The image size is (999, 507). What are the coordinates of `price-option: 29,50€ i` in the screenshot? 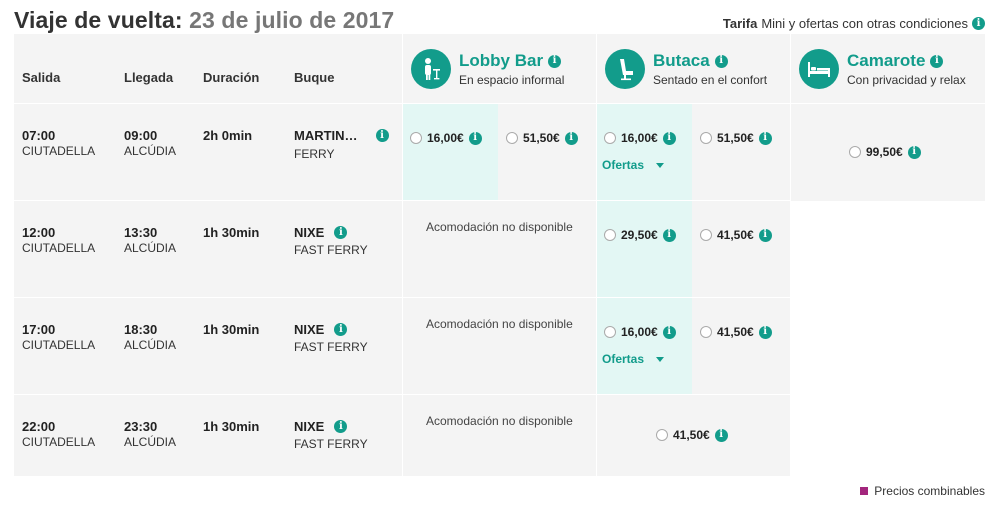 It's located at (640, 235).